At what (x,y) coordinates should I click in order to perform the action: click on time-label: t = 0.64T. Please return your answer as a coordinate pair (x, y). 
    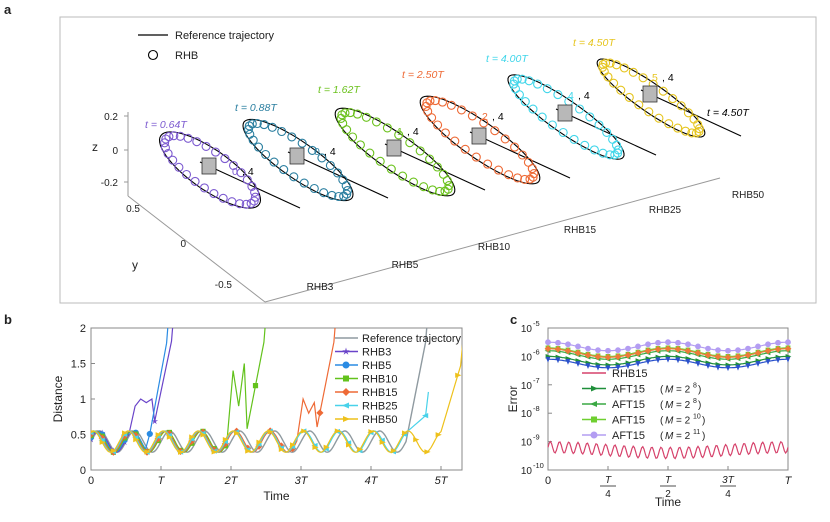
    Looking at the image, I should click on (166, 125).